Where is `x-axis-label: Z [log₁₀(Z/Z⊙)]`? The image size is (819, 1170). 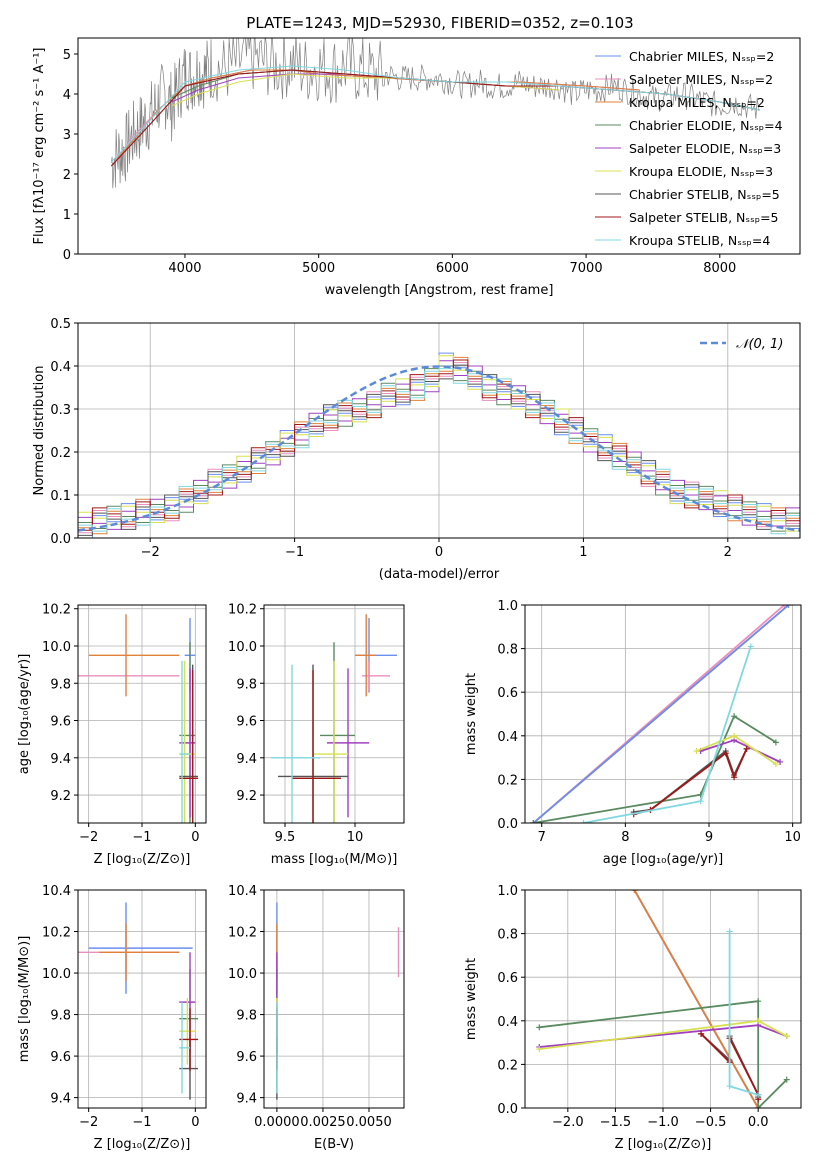 x-axis-label: Z [log₁₀(Z/Z⊙)] is located at coordinates (142, 1144).